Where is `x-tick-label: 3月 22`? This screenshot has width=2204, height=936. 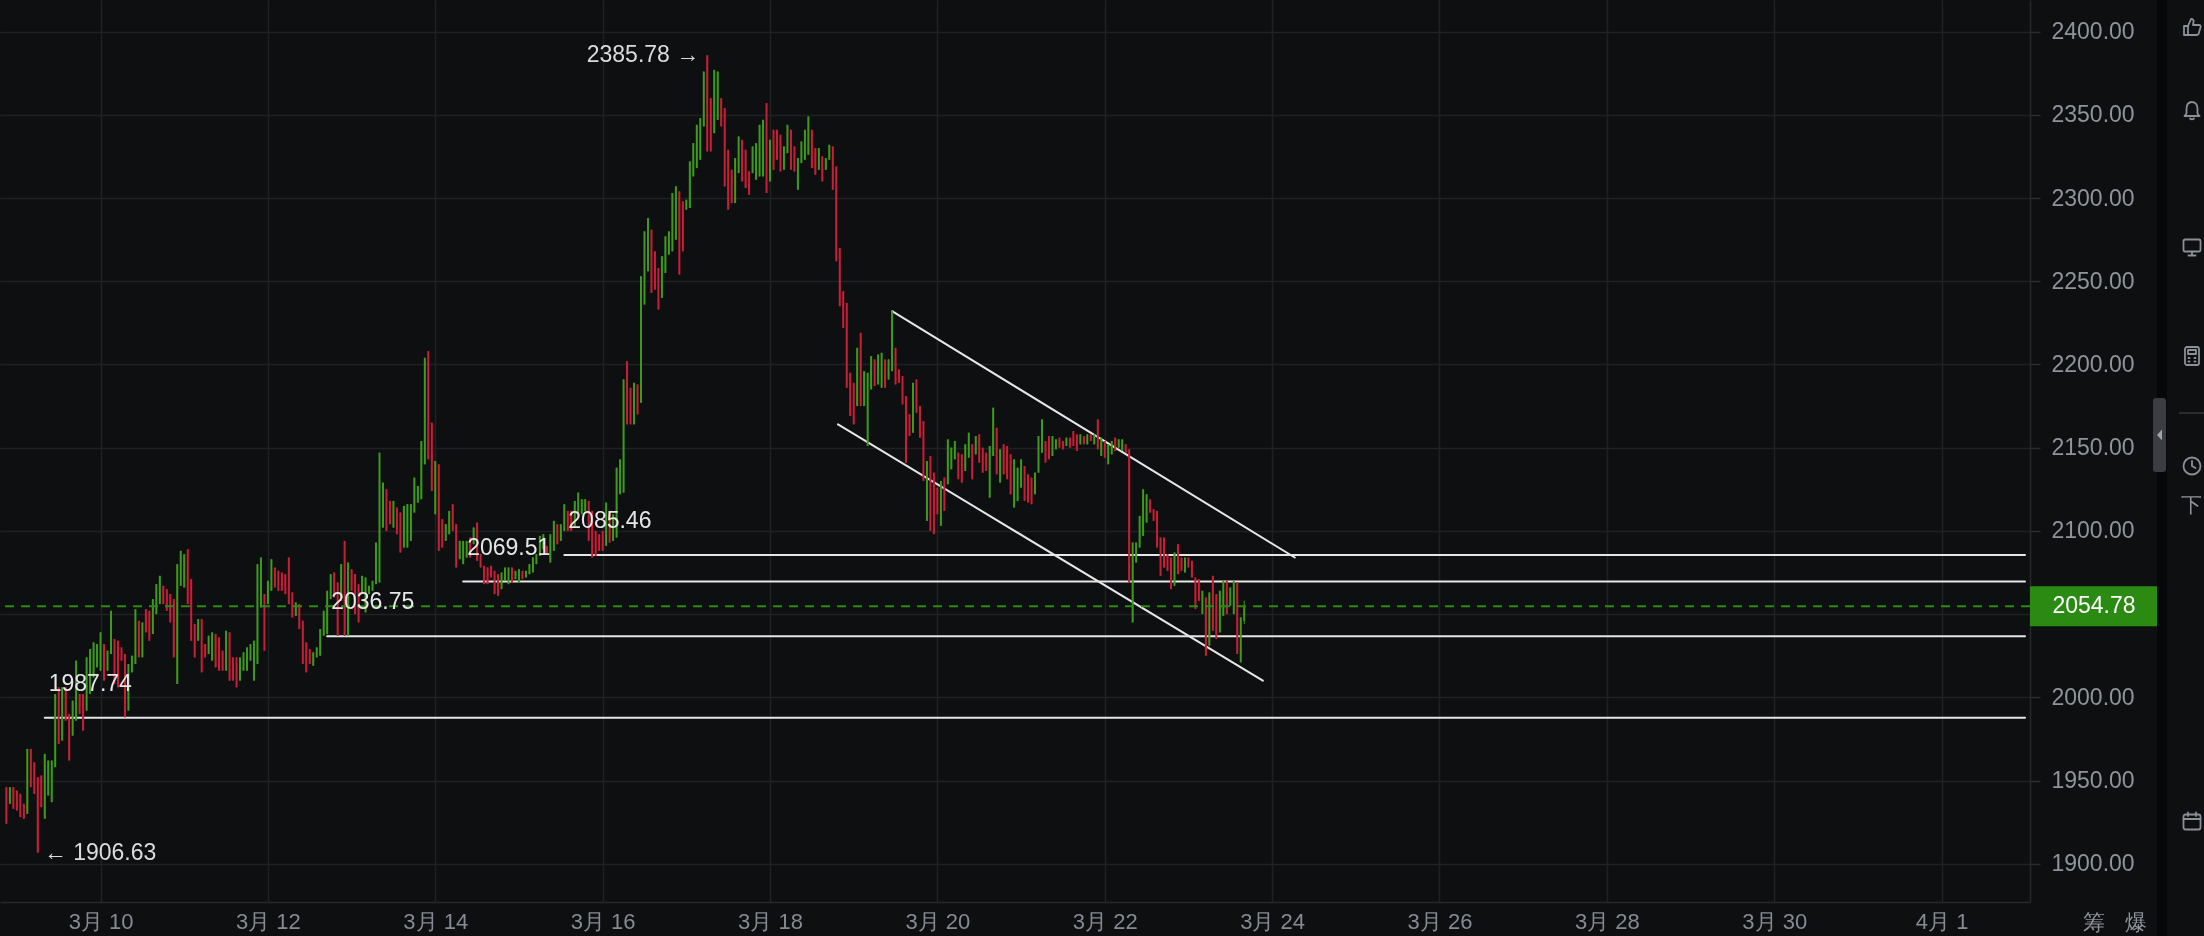
x-tick-label: 3月 22 is located at coordinates (1105, 921).